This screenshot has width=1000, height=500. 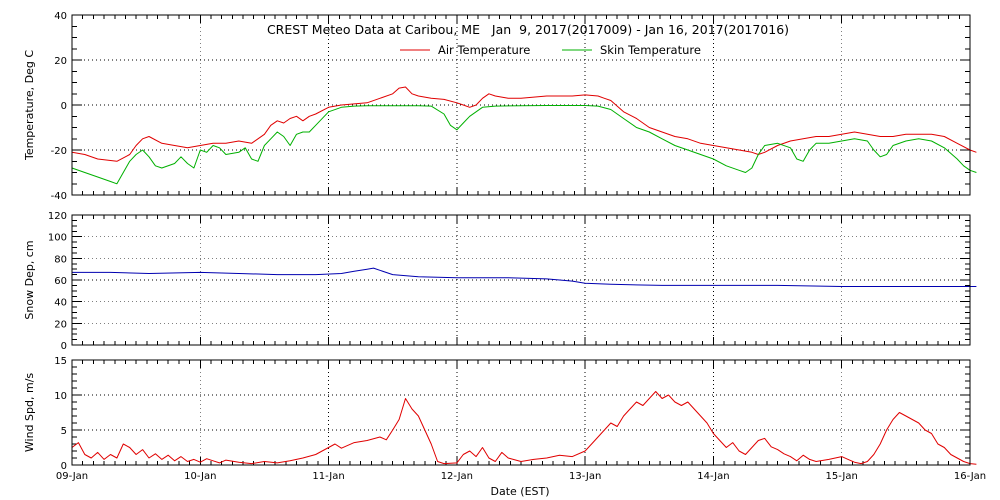 What do you see at coordinates (60, 396) in the screenshot?
I see `wind-y-tick-label: 10` at bounding box center [60, 396].